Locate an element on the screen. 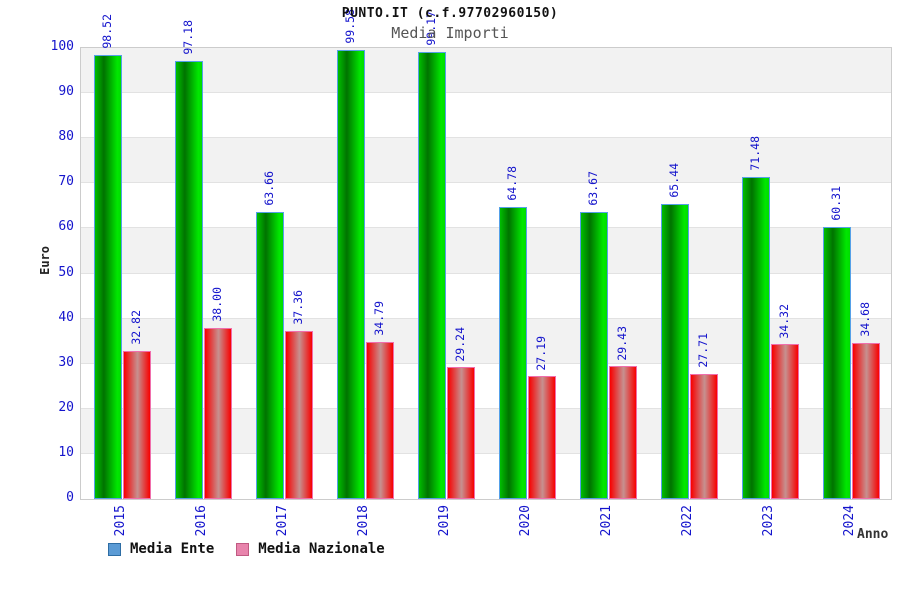 The width and height of the screenshot is (900, 600). bar-media-ente-2015 is located at coordinates (107, 276).